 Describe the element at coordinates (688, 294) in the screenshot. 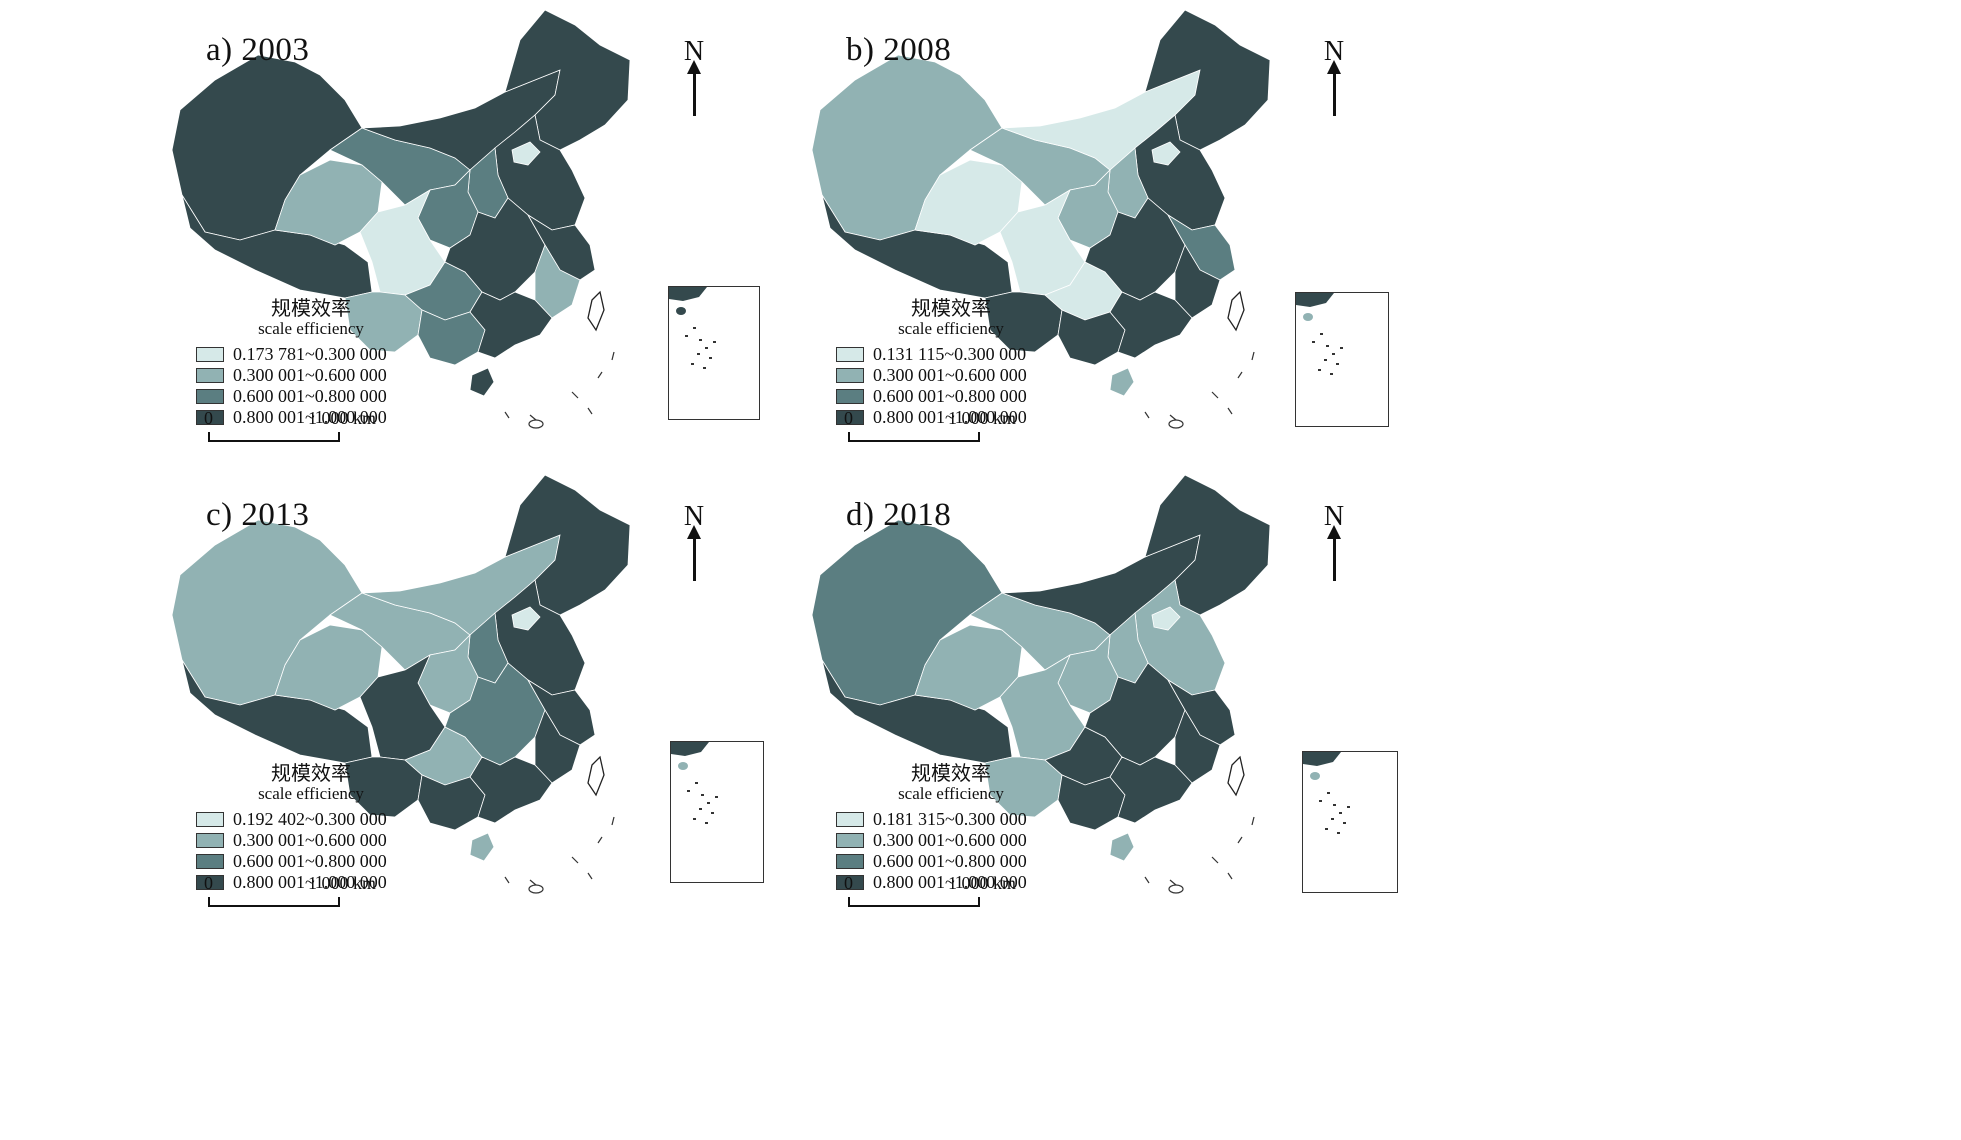

I see `inset-coast` at that location.